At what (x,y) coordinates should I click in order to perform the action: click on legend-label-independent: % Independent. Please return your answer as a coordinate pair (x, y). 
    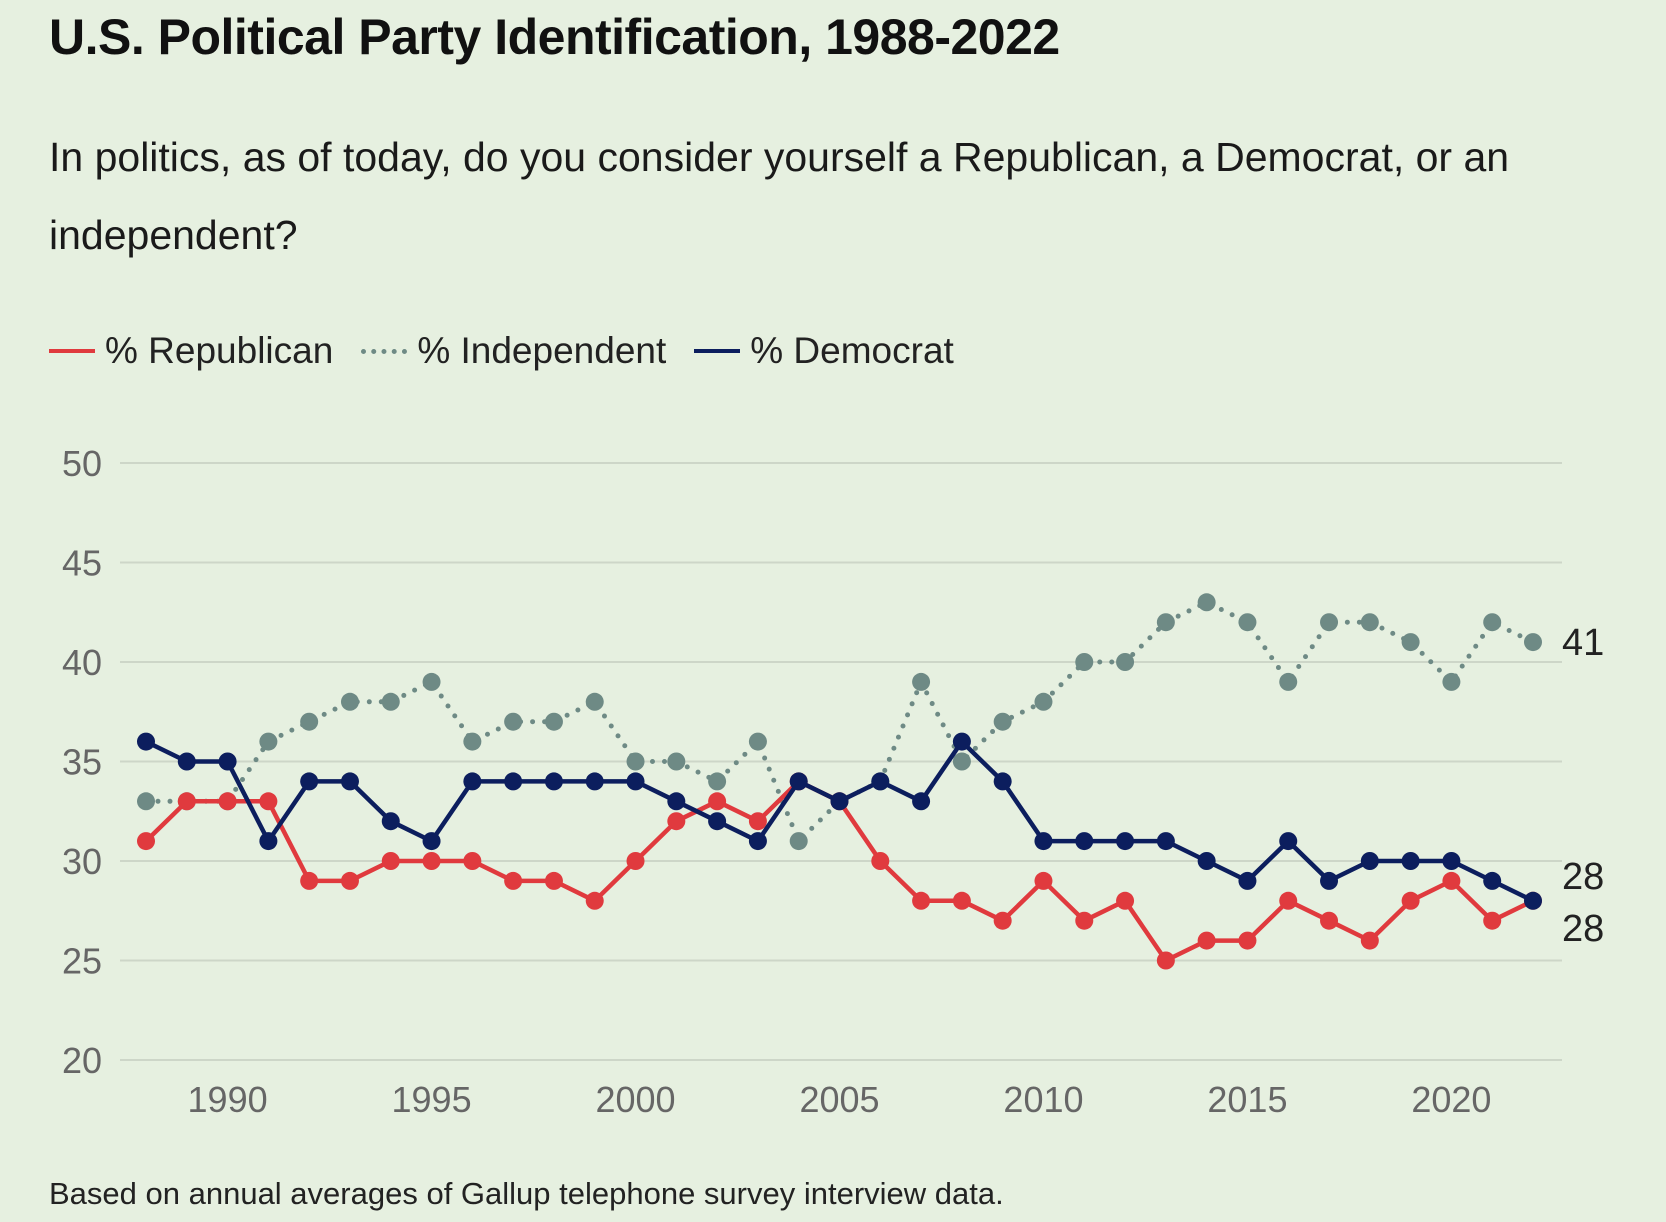
    Looking at the image, I should click on (542, 350).